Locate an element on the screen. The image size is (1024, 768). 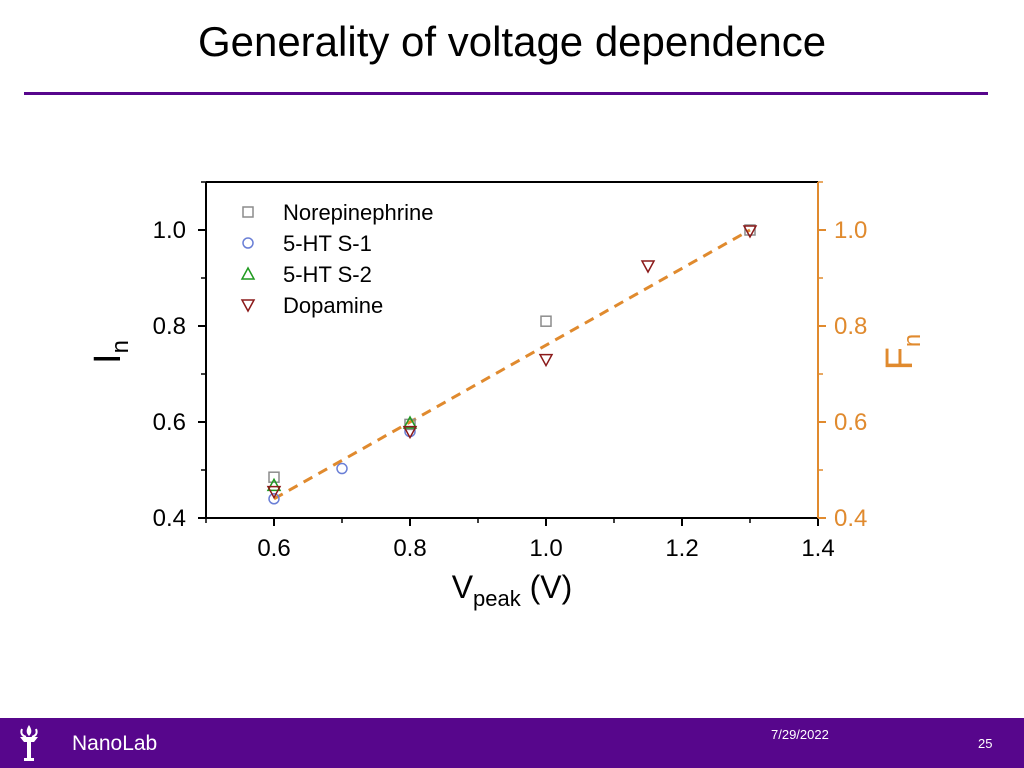
legend-label-5-ht-s-2: 5-HT S-2 is located at coordinates (327, 274).